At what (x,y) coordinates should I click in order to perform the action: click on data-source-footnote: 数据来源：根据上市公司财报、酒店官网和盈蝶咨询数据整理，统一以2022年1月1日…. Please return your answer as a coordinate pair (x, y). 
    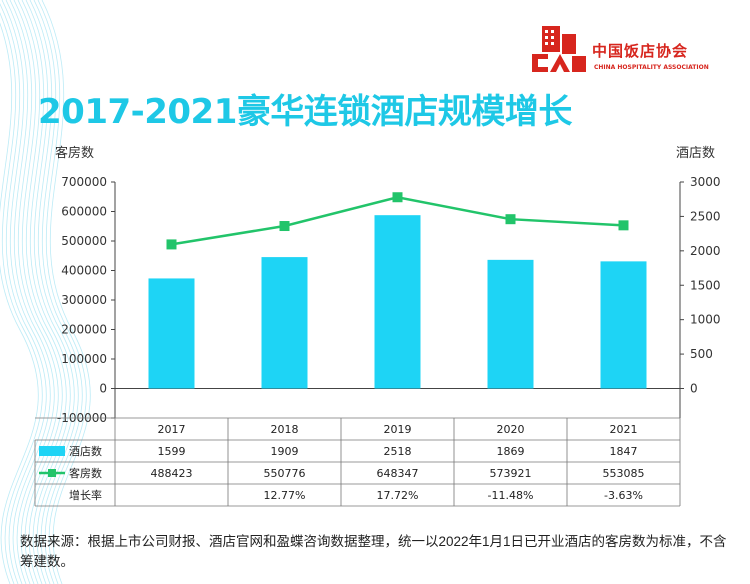
    Looking at the image, I should click on (373, 551).